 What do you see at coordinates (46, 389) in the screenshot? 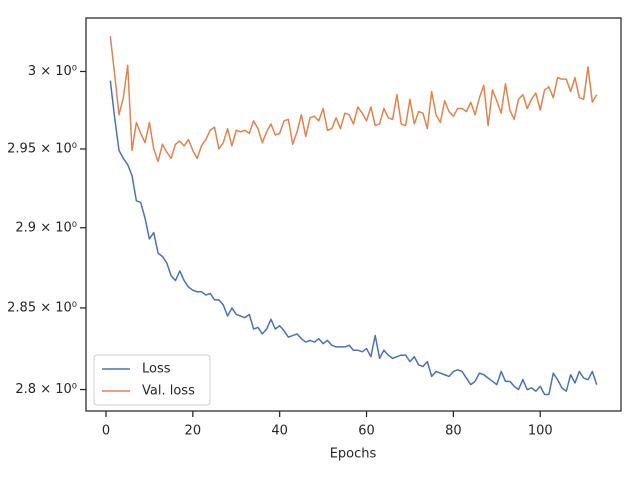
I see `y-tick-label: 2.8 × 10⁰` at bounding box center [46, 389].